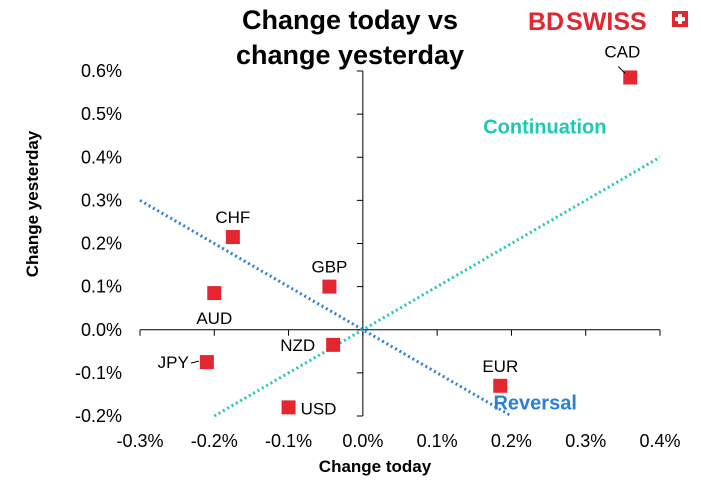 The image size is (701, 499). I want to click on point-chf, so click(232, 237).